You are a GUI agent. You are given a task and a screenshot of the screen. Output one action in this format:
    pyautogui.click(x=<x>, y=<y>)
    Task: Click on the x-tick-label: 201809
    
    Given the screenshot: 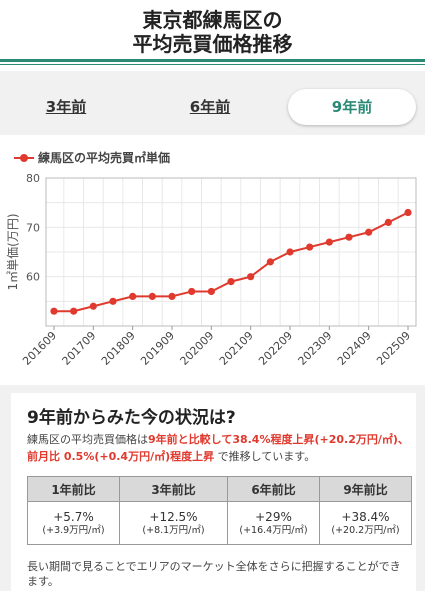 What is the action you would take?
    pyautogui.click(x=118, y=348)
    